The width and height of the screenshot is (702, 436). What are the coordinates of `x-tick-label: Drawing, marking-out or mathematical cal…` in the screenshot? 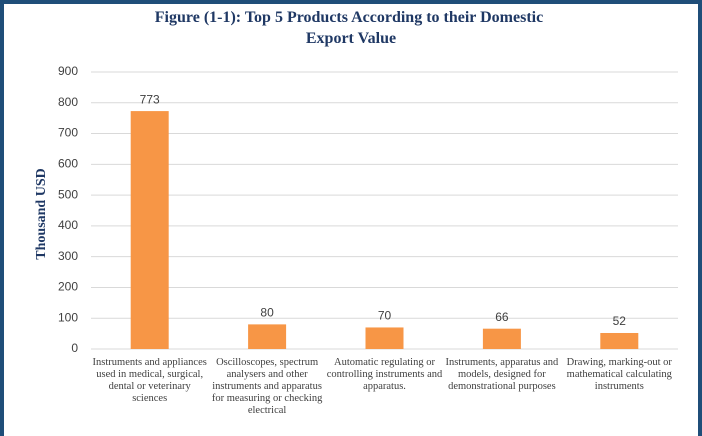 It's located at (619, 374).